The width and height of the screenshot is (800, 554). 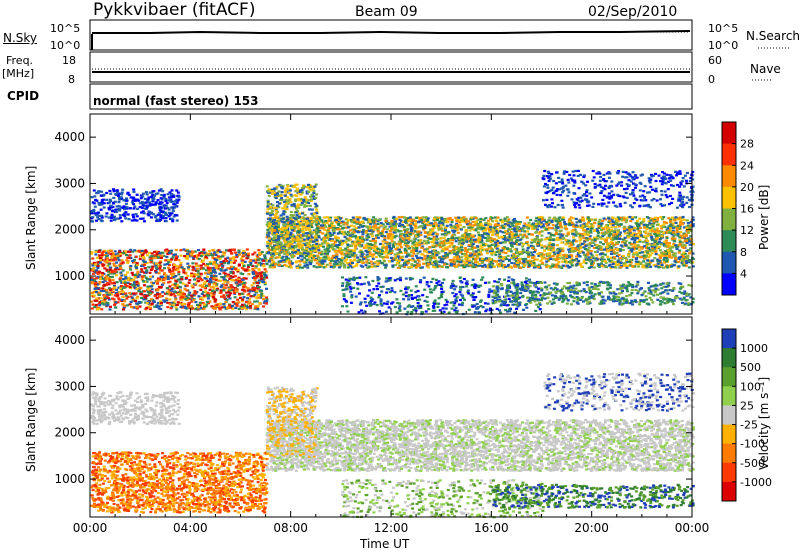 What do you see at coordinates (20, 60) in the screenshot?
I see `freq-label: Freq.` at bounding box center [20, 60].